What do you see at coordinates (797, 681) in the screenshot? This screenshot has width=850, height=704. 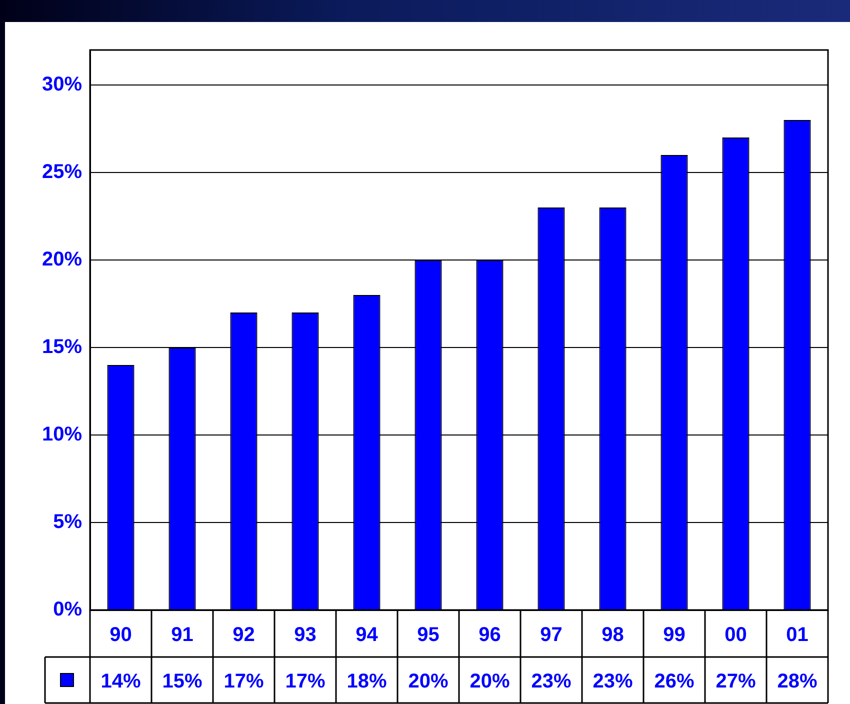 I see `data-label: 28%` at bounding box center [797, 681].